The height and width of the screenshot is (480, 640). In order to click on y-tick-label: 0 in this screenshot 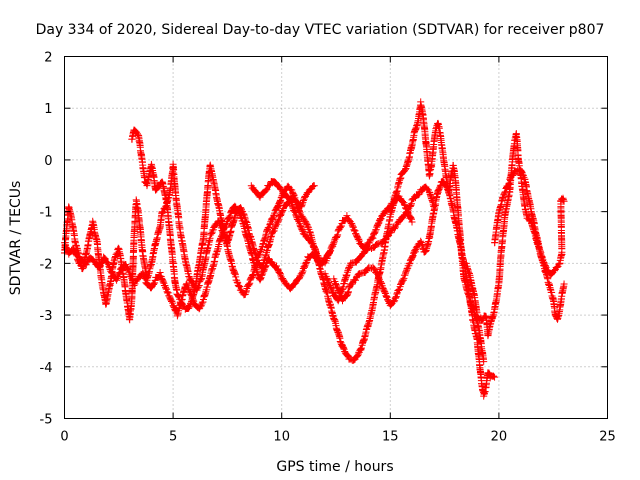, I will do `click(48, 161)`.